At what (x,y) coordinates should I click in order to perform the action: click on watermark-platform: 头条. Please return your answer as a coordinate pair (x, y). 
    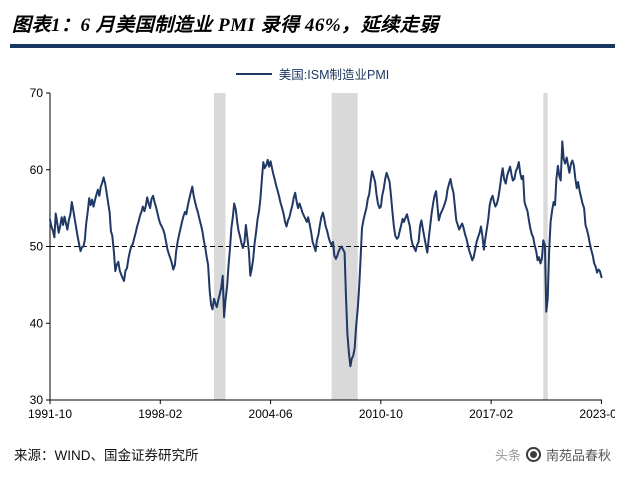
    Looking at the image, I should click on (507, 455).